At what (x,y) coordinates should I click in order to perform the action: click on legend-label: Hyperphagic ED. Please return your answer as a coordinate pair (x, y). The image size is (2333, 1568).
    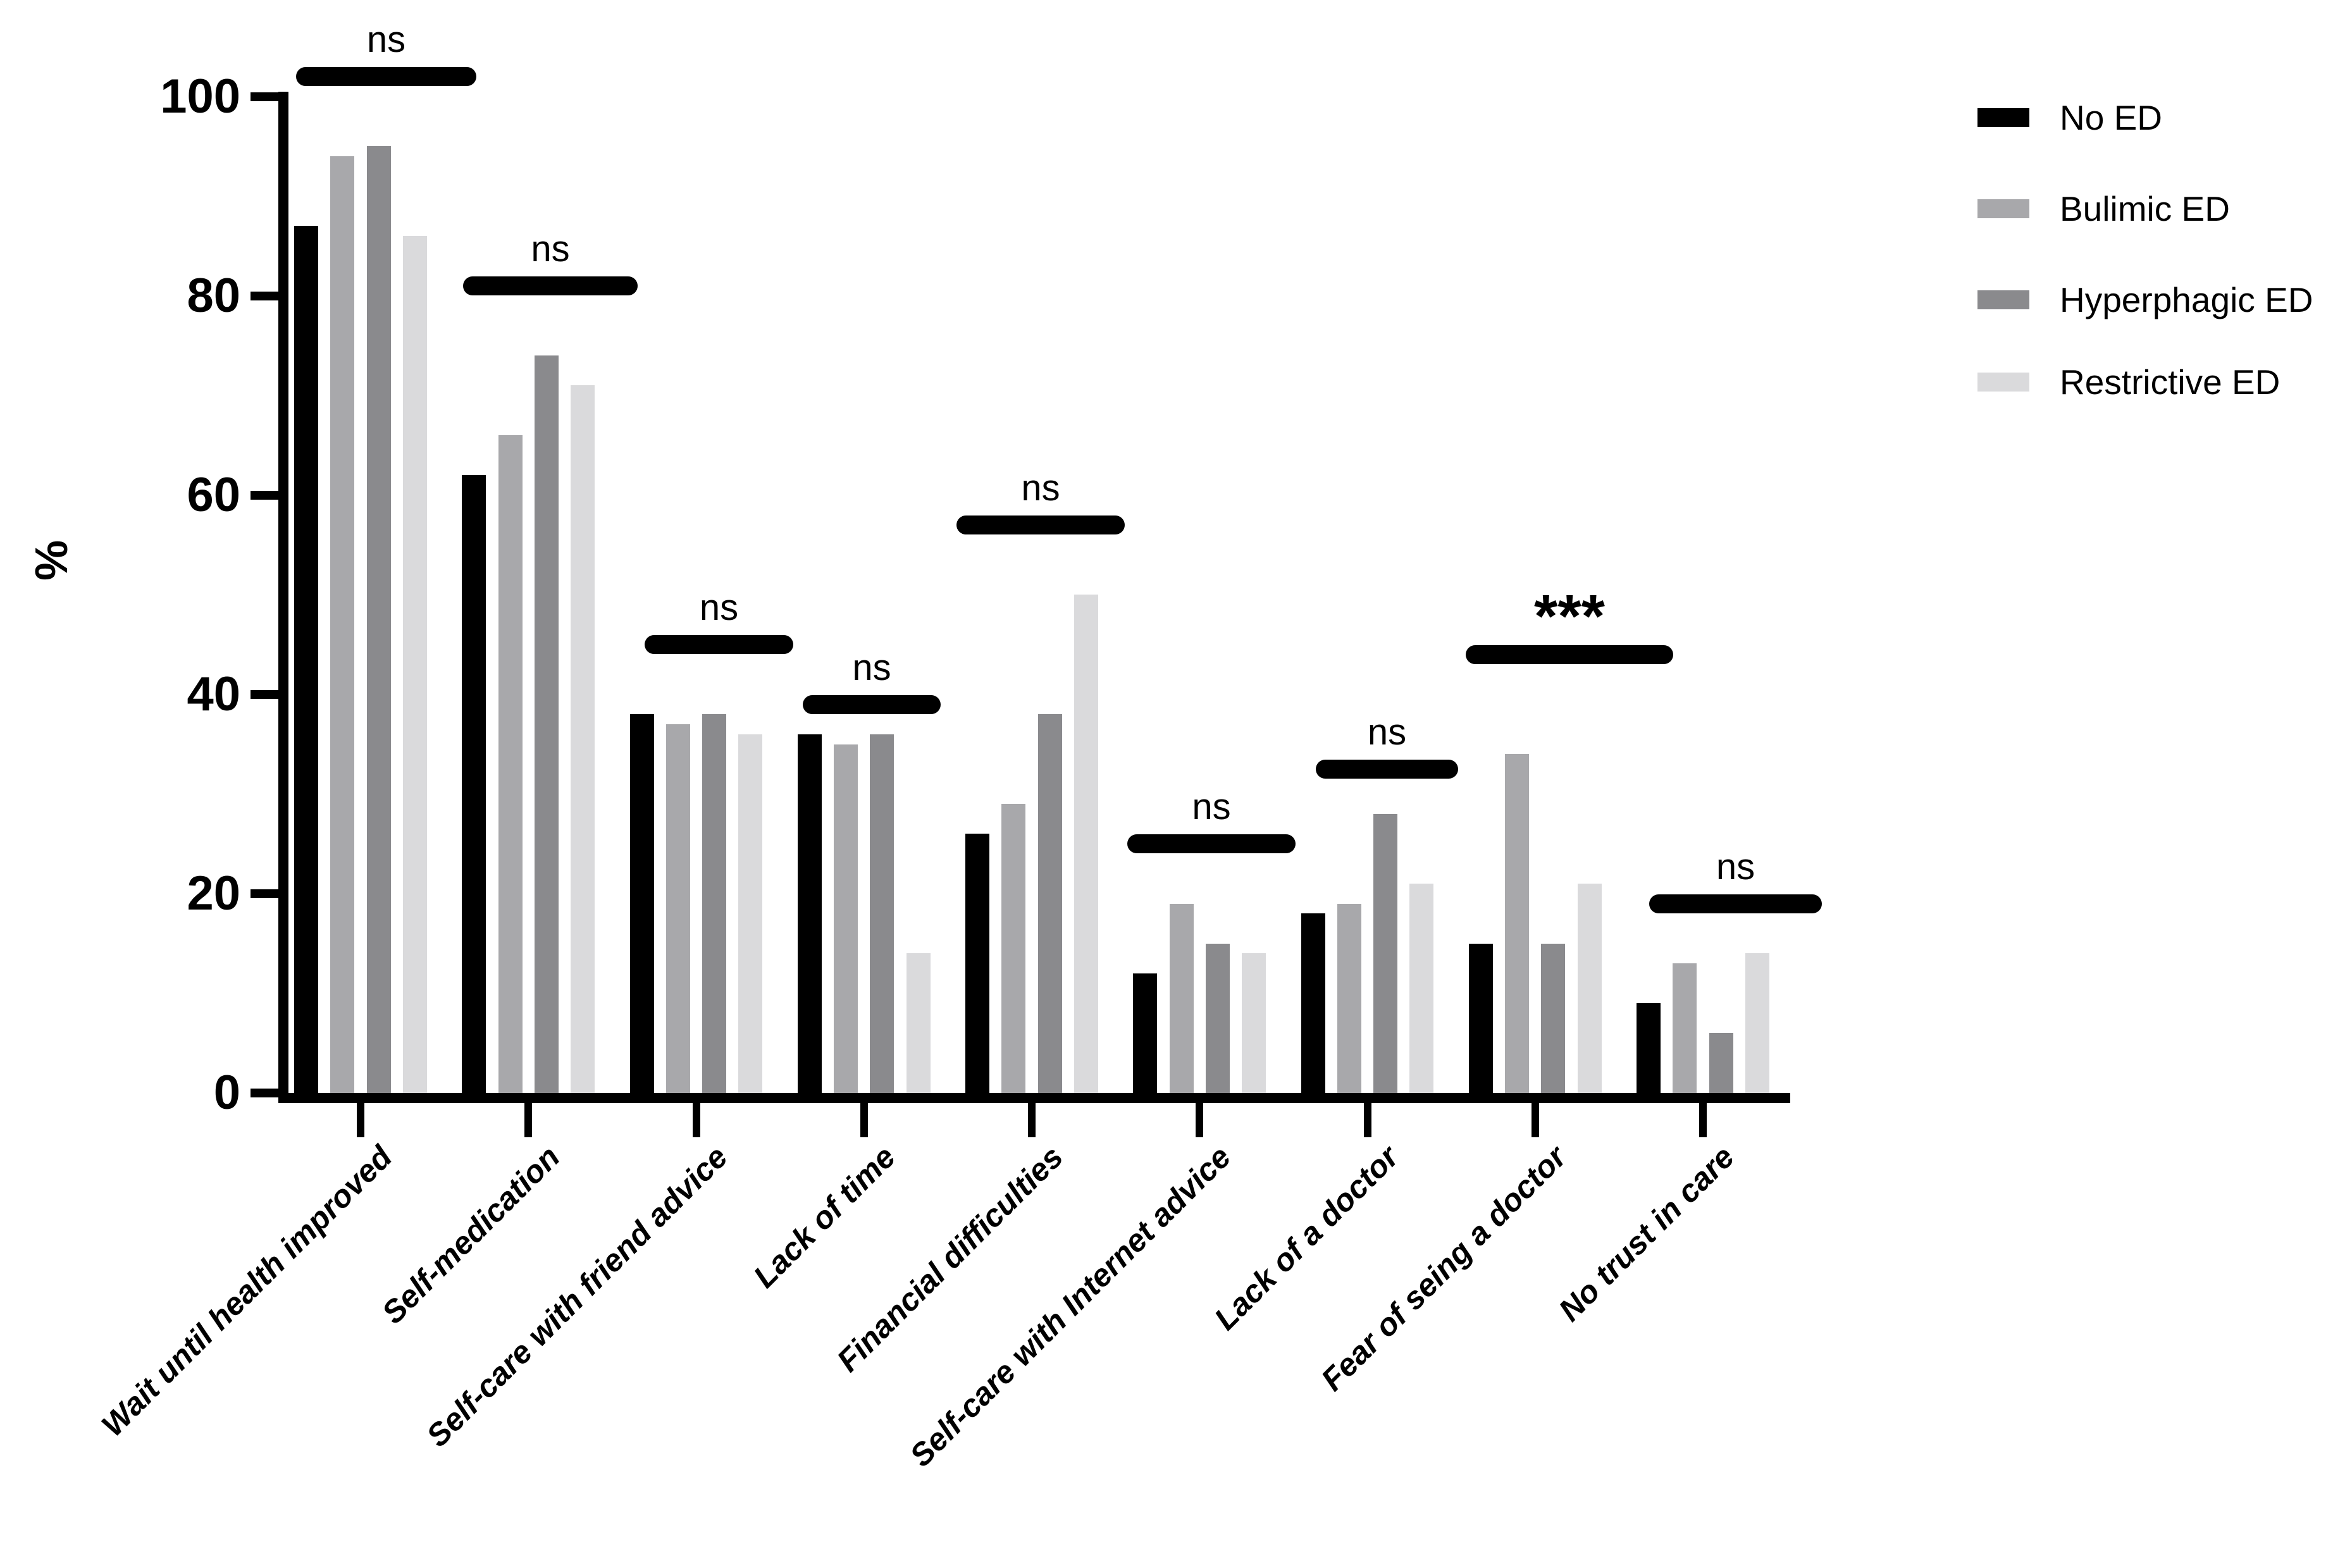
    Looking at the image, I should click on (2186, 299).